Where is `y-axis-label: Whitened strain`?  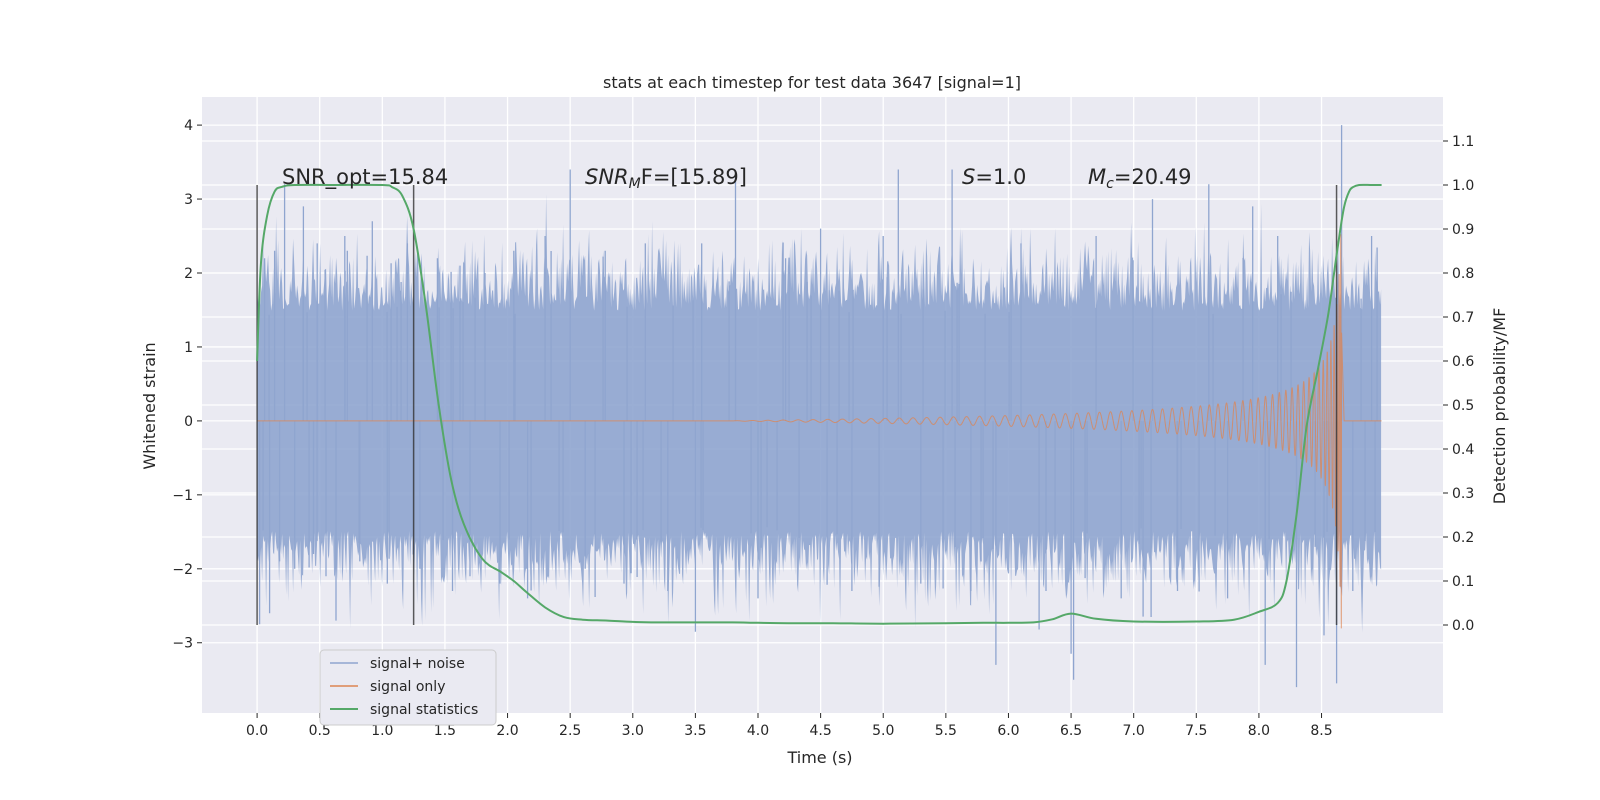
y-axis-label: Whitened strain is located at coordinates (149, 405).